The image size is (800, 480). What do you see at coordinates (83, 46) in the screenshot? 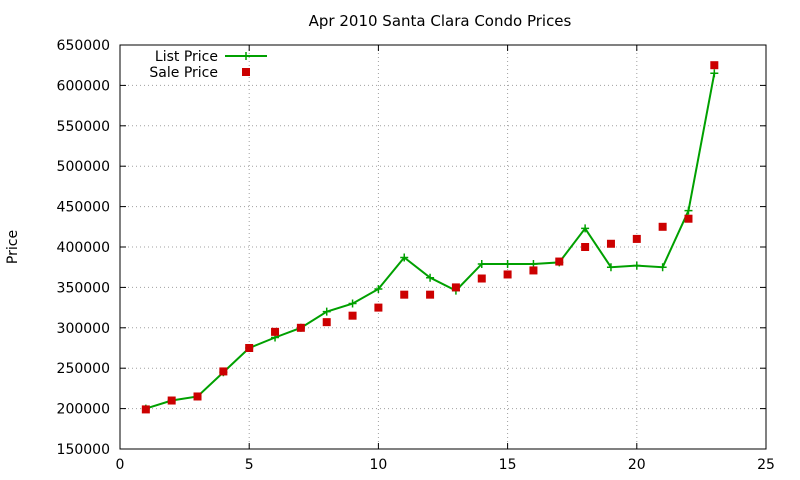
I see `y-tick-label: 650000` at bounding box center [83, 46].